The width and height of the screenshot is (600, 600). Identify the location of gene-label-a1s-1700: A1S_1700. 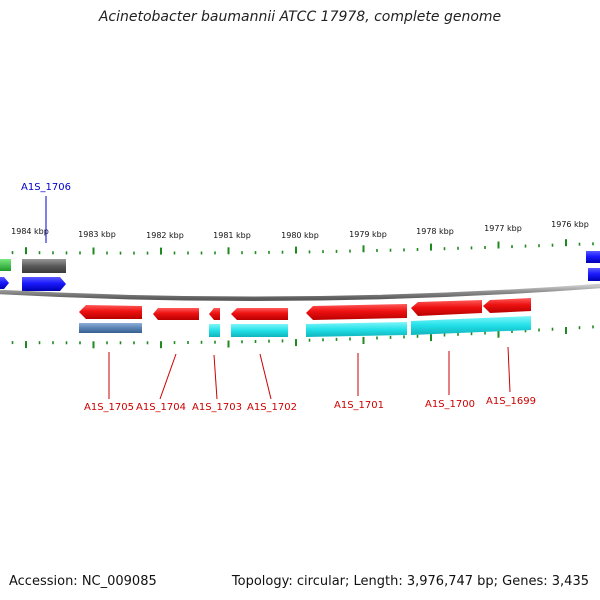
(450, 404).